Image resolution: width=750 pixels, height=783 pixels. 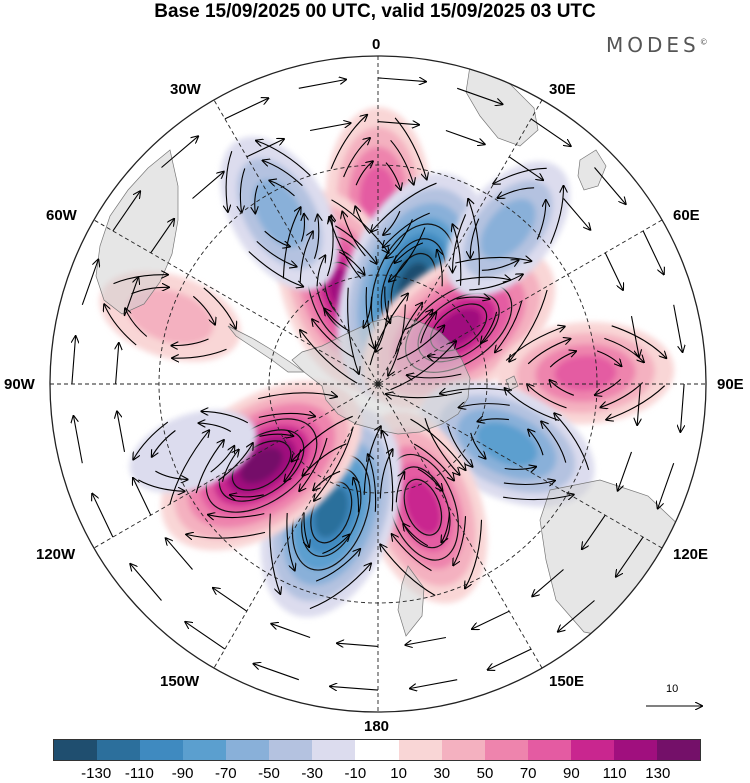 What do you see at coordinates (139, 773) in the screenshot?
I see `colorbar-tick-label: -110` at bounding box center [139, 773].